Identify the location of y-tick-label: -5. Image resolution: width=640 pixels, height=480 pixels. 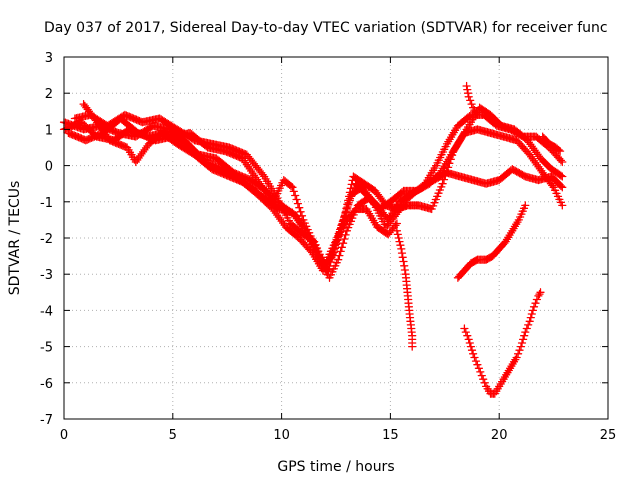
(46, 348).